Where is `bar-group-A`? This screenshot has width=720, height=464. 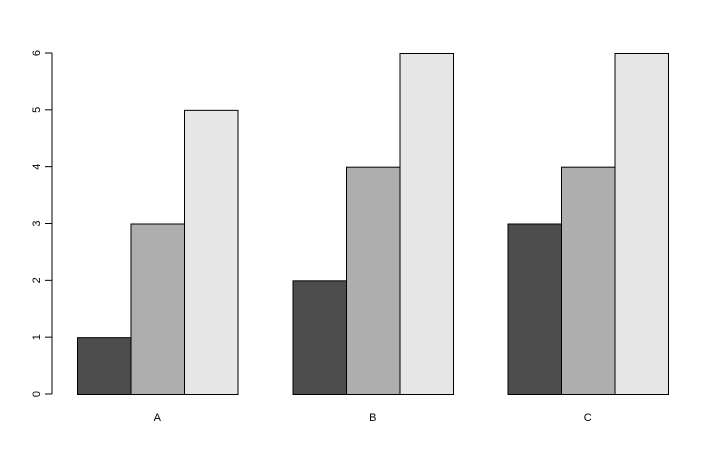 bar-group-A is located at coordinates (158, 252).